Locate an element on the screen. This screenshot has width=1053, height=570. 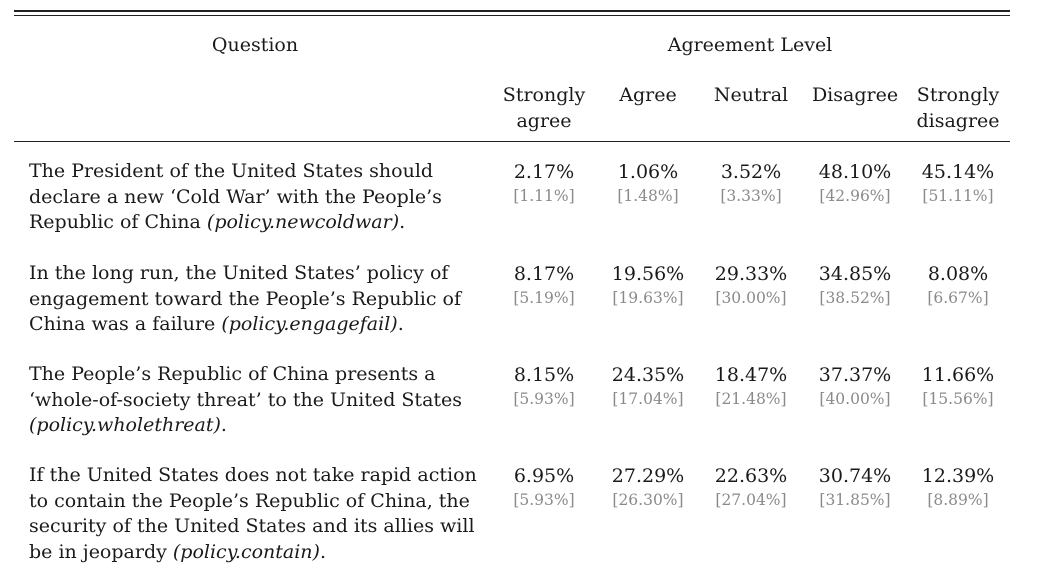
cell-agree: 27.29% [26.30%] is located at coordinates (648, 487).